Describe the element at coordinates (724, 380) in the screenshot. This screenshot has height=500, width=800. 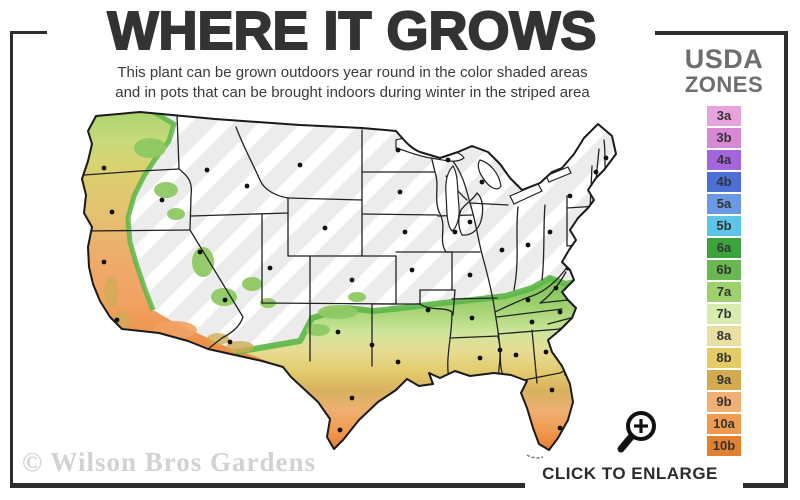
I see `zone-swatch-9a: 9a` at that location.